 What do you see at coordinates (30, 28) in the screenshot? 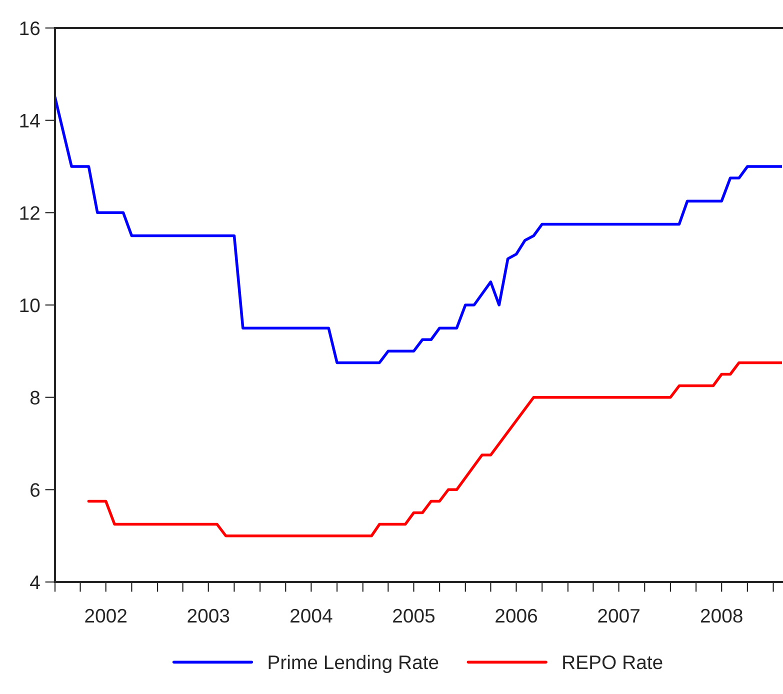
I see `y-tick-label: 16` at bounding box center [30, 28].